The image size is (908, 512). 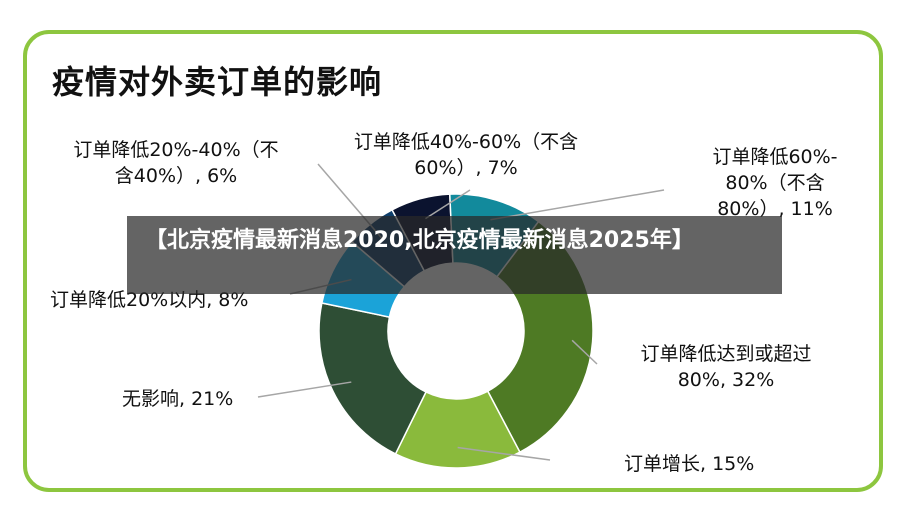 What do you see at coordinates (176, 150) in the screenshot?
I see `slice-label-reduce-20-40-line1: 订单降低20%-40%（不` at bounding box center [176, 150].